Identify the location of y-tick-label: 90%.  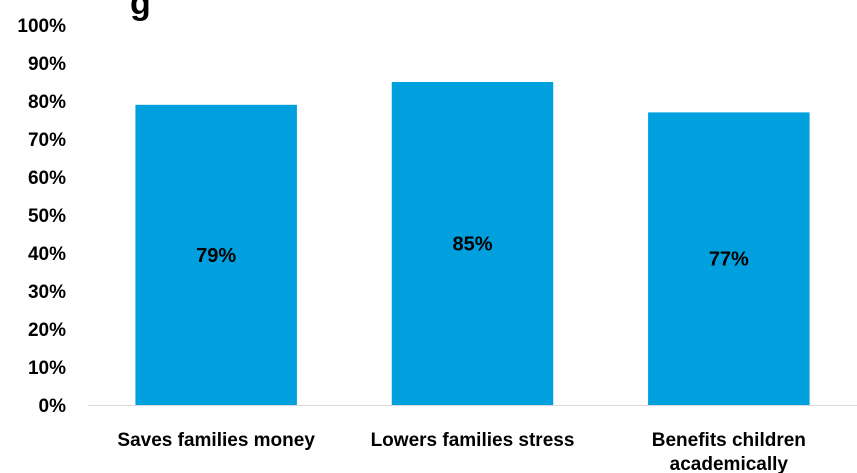
(47, 64).